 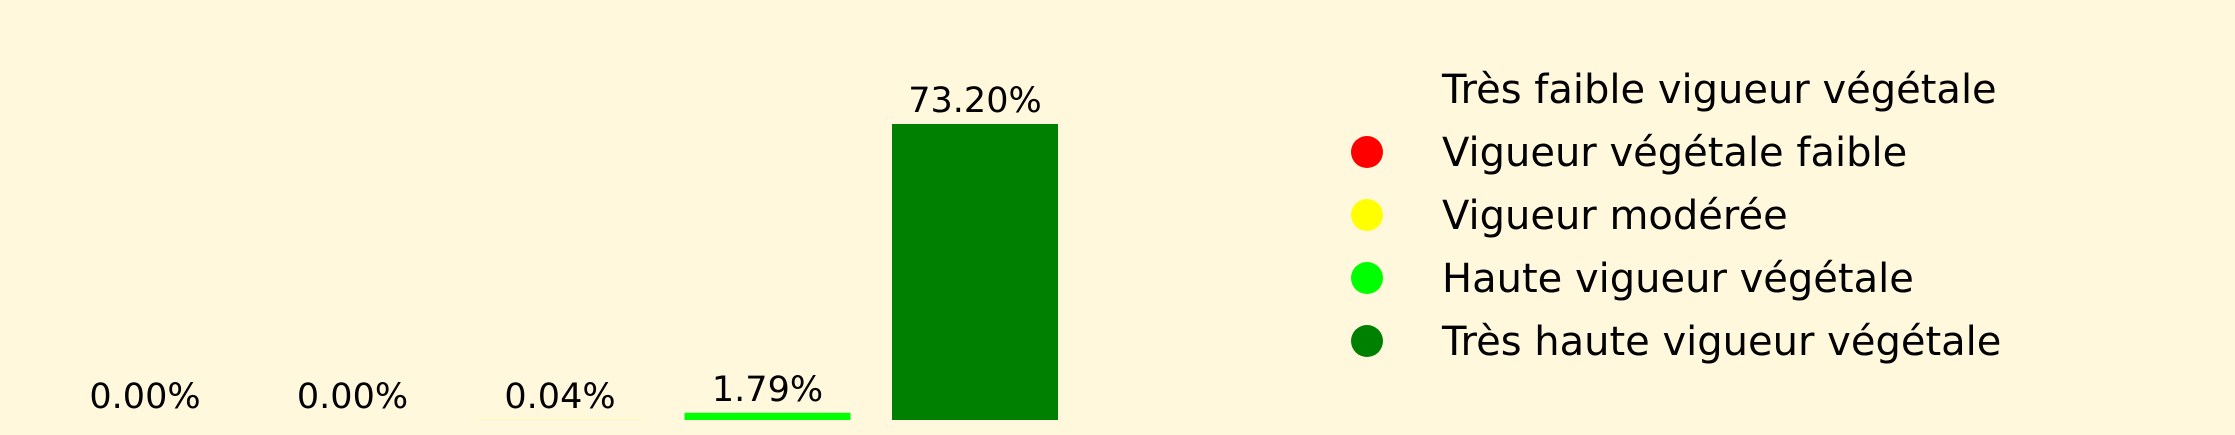 What do you see at coordinates (1678, 279) in the screenshot?
I see `legend-label-4: Haute vigueur végétale` at bounding box center [1678, 279].